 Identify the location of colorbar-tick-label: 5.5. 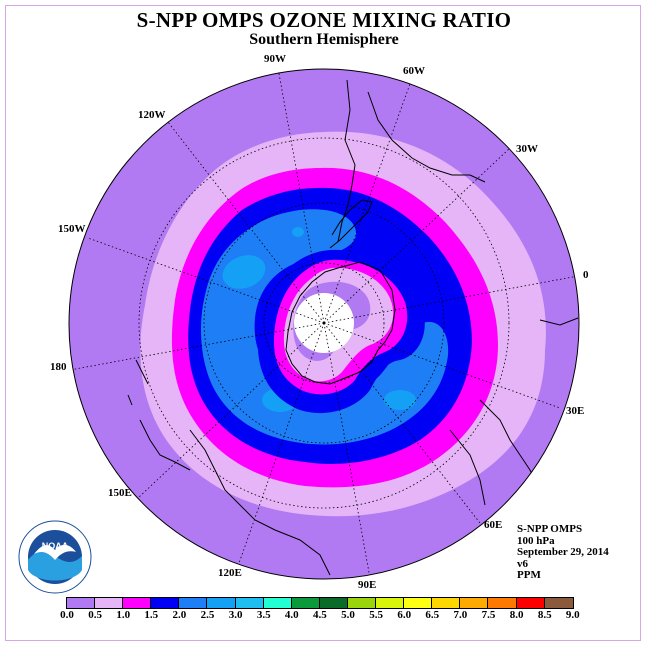
(376, 615).